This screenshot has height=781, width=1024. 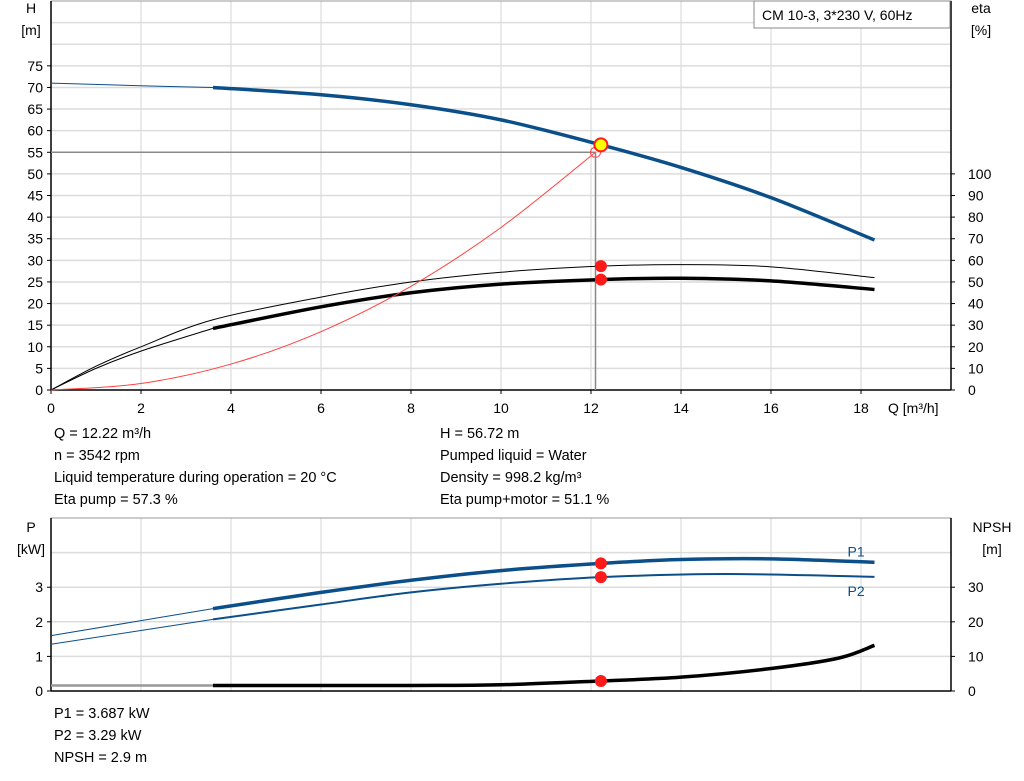 What do you see at coordinates (544, 163) in the screenshot?
I see `series-H` at bounding box center [544, 163].